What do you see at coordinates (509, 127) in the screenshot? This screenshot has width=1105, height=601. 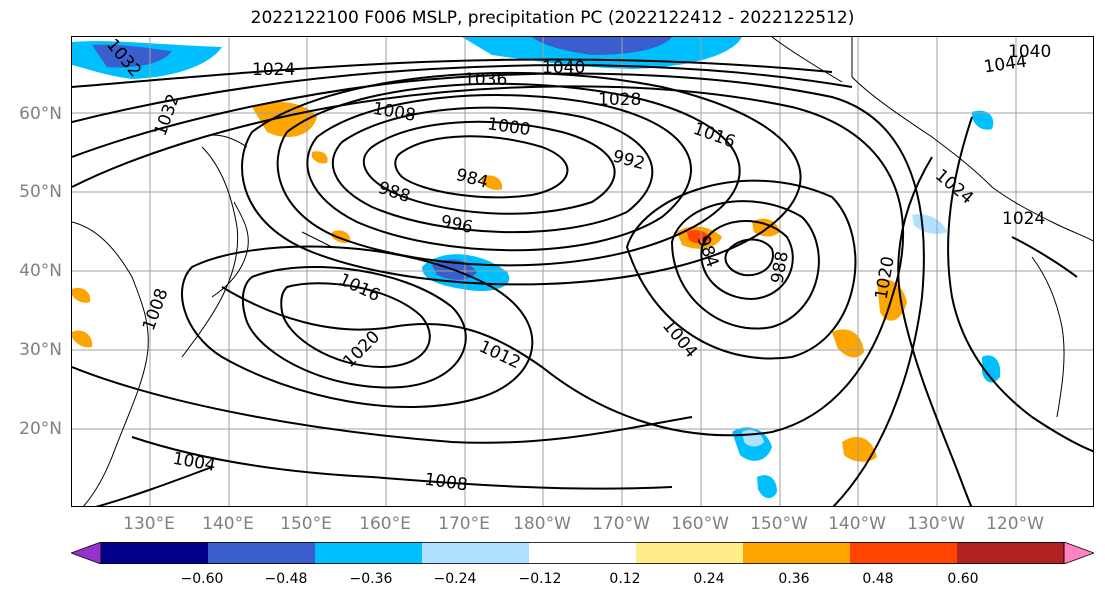 I see `isobar-label: 1000` at bounding box center [509, 127].